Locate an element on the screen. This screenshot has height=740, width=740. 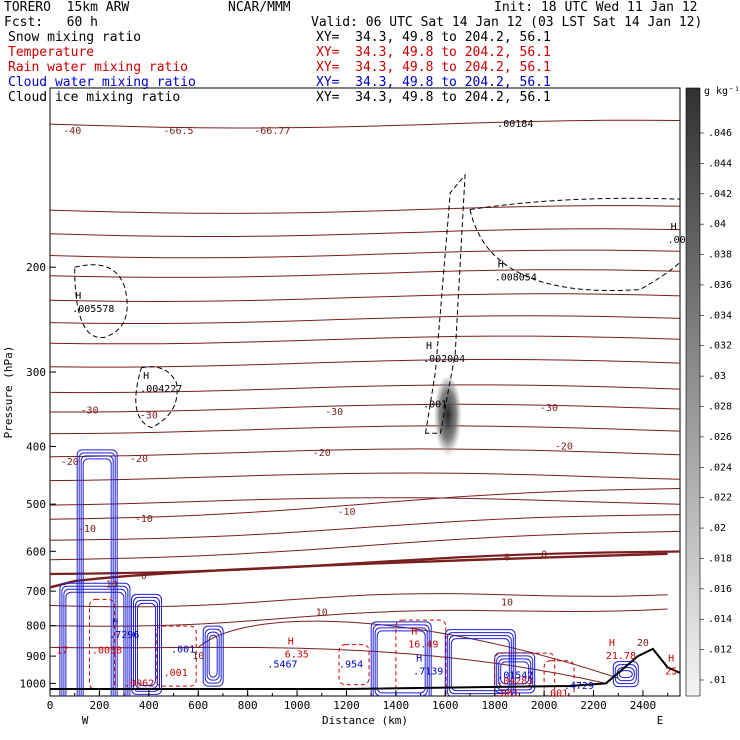
field-name-rain: Rain water mixing ratio is located at coordinates (98, 67).